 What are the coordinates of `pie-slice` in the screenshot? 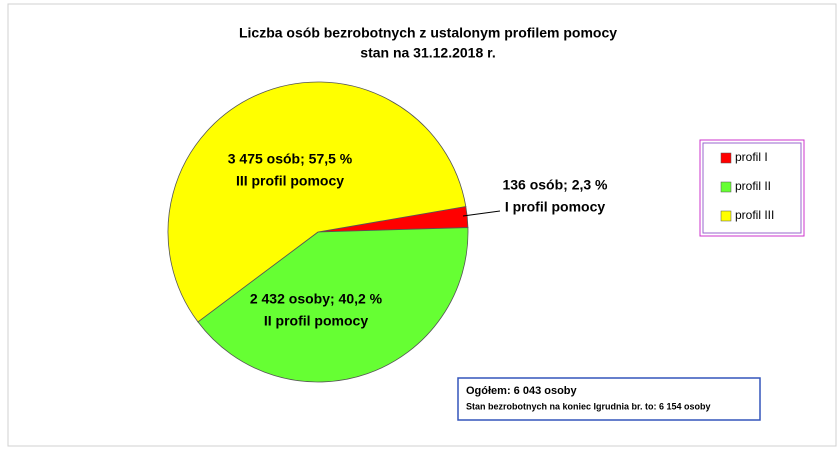 It's located at (333, 305).